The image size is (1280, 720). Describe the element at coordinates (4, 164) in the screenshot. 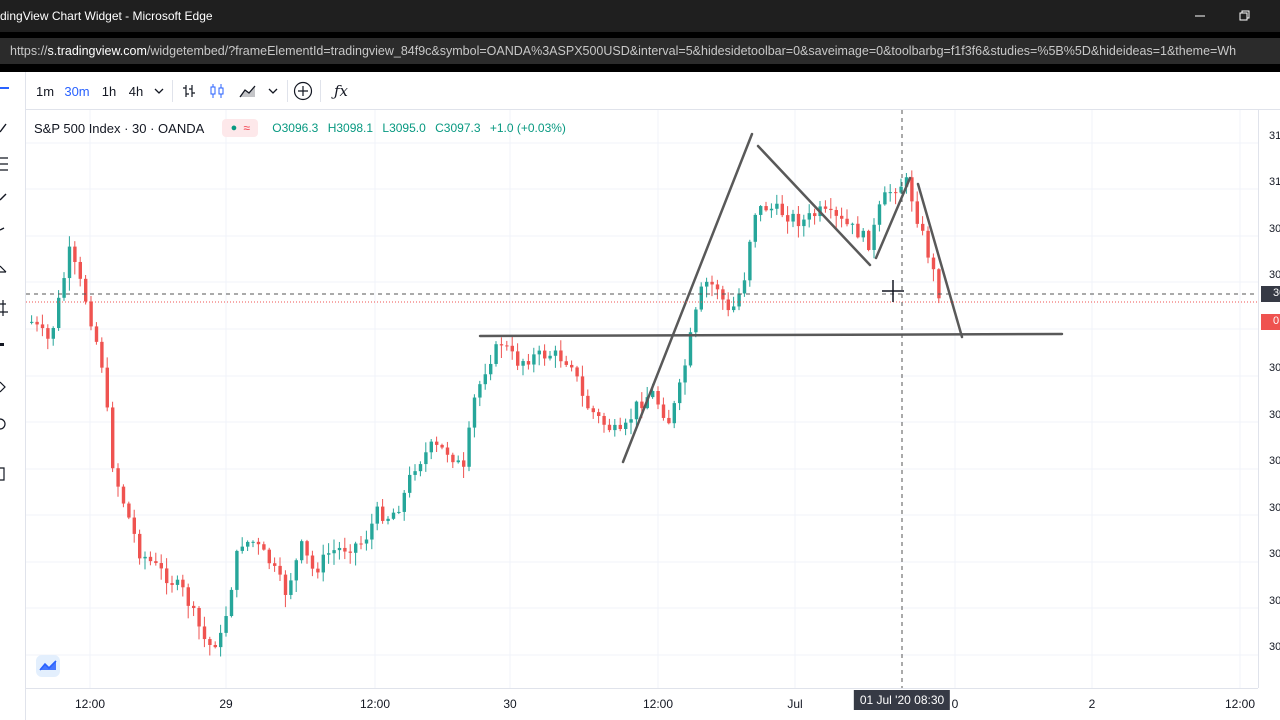

I see `fib-tool-icon` at that location.